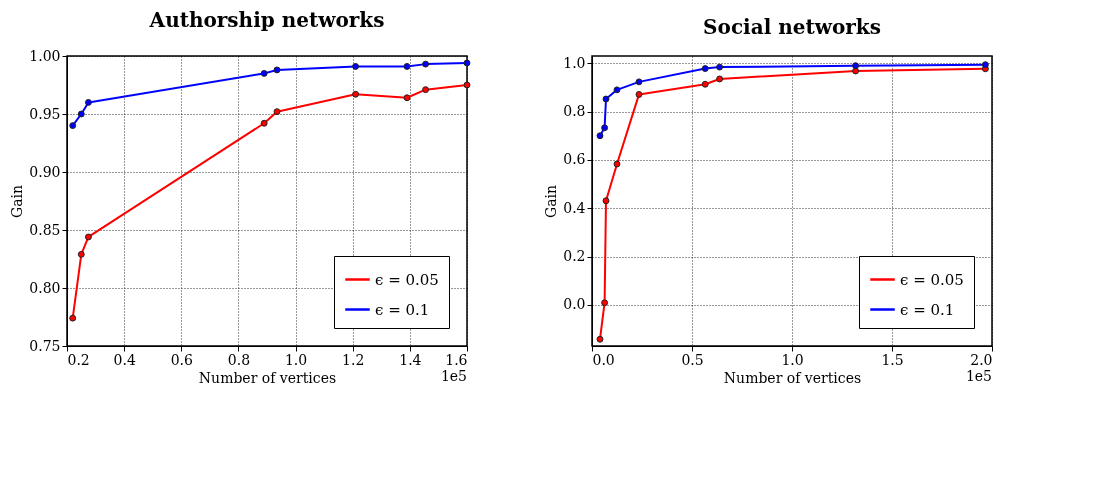  Describe the element at coordinates (45, 345) in the screenshot. I see `y-tick-label: 0.75` at that location.